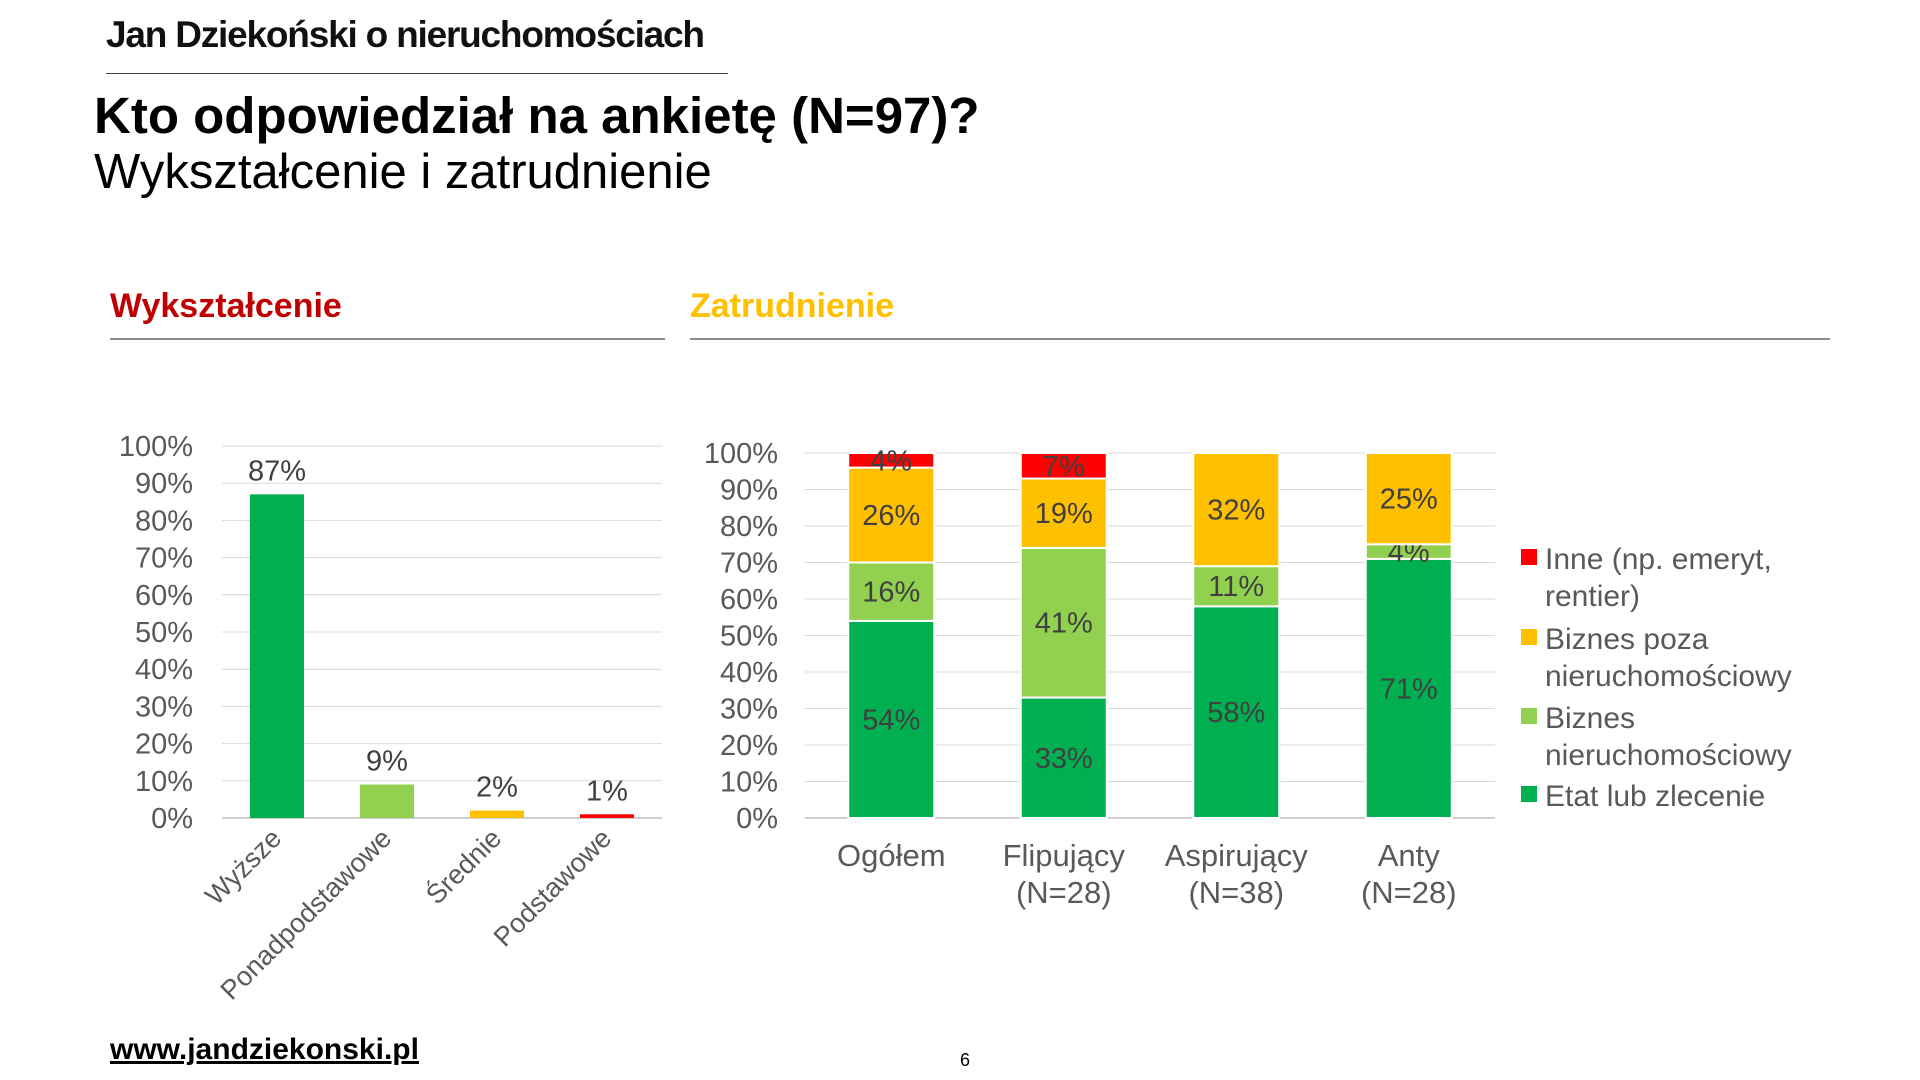  I want to click on employment-category-label: Aspirujący (N=38), so click(1236, 874).